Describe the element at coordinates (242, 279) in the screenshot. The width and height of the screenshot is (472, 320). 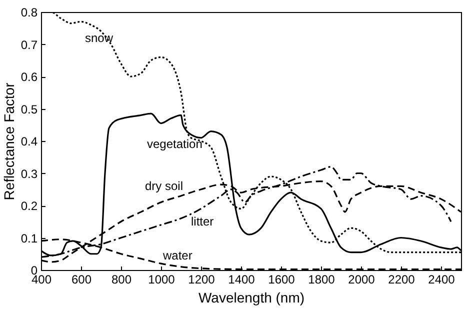
I see `x-tick-label: 1400` at that location.